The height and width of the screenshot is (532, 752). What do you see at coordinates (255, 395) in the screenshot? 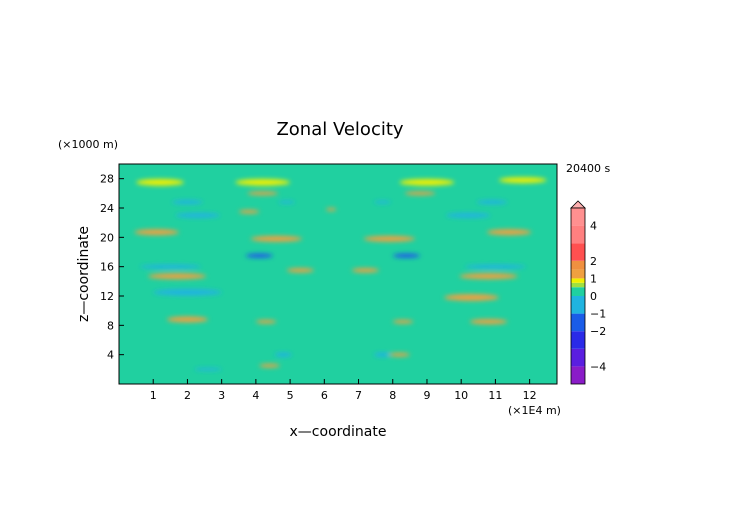
I see `x-tick-label: 4` at bounding box center [255, 395].